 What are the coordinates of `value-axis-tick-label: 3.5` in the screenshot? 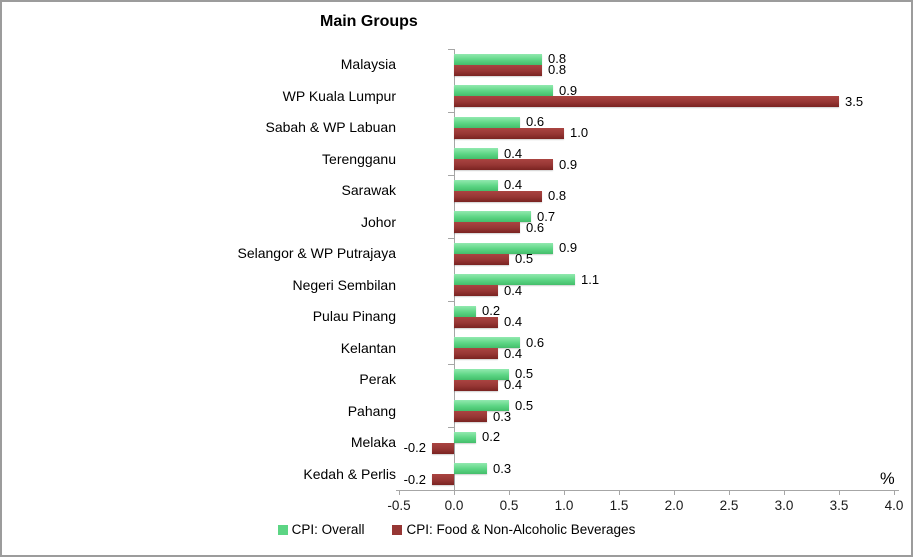 It's located at (839, 505).